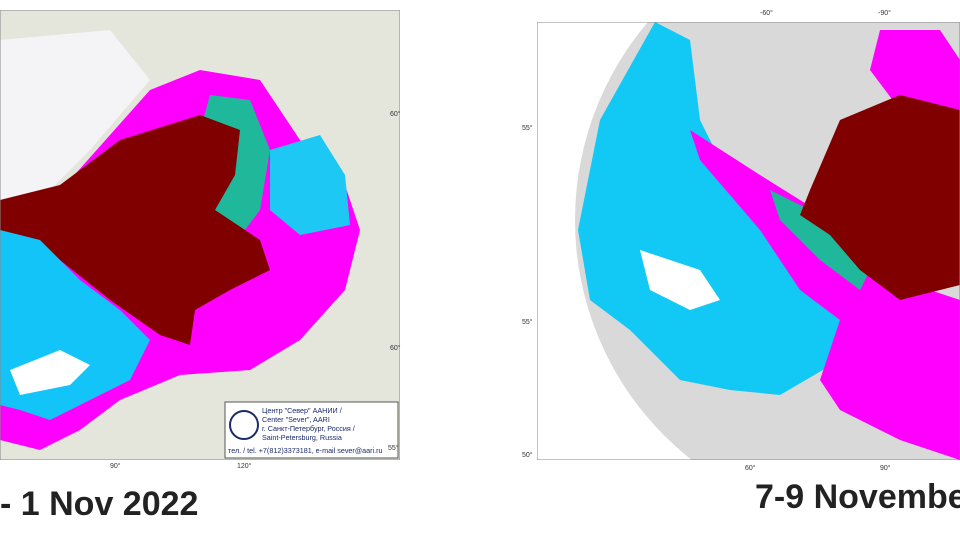  I want to click on grid-label: -60°, so click(766, 13).